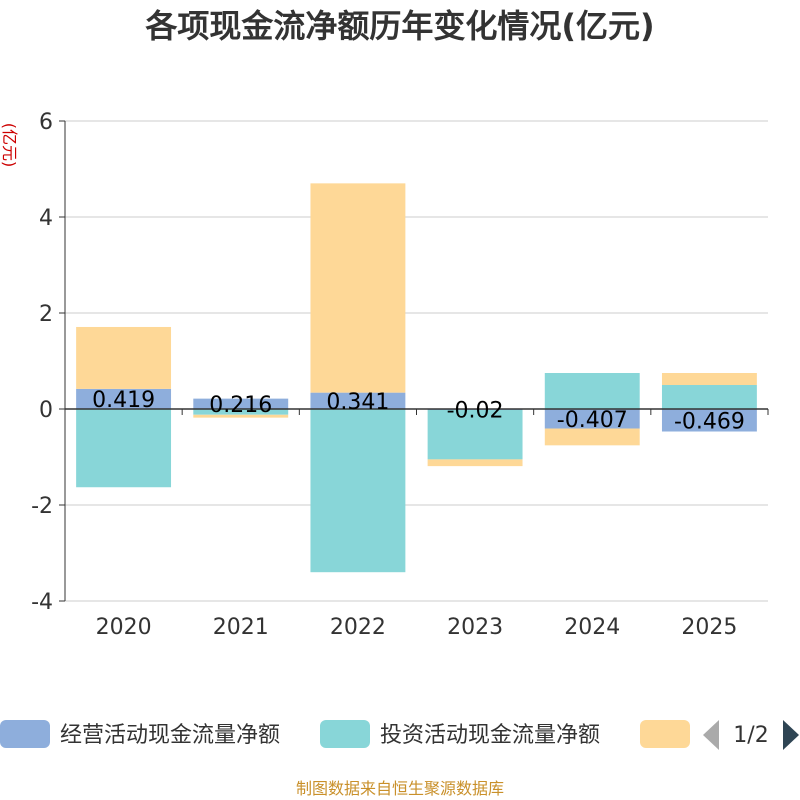 This screenshot has width=800, height=800. What do you see at coordinates (750, 735) in the screenshot?
I see `legend-page-indicator: 1/2` at bounding box center [750, 735].